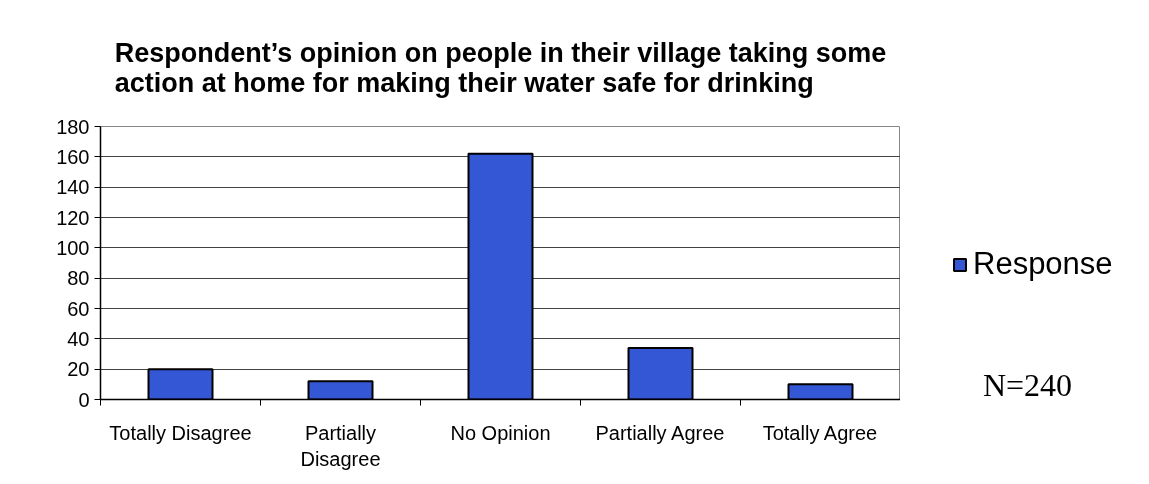 This screenshot has height=484, width=1149. What do you see at coordinates (500, 432) in the screenshot?
I see `x-tick-label: No Opinion` at bounding box center [500, 432].